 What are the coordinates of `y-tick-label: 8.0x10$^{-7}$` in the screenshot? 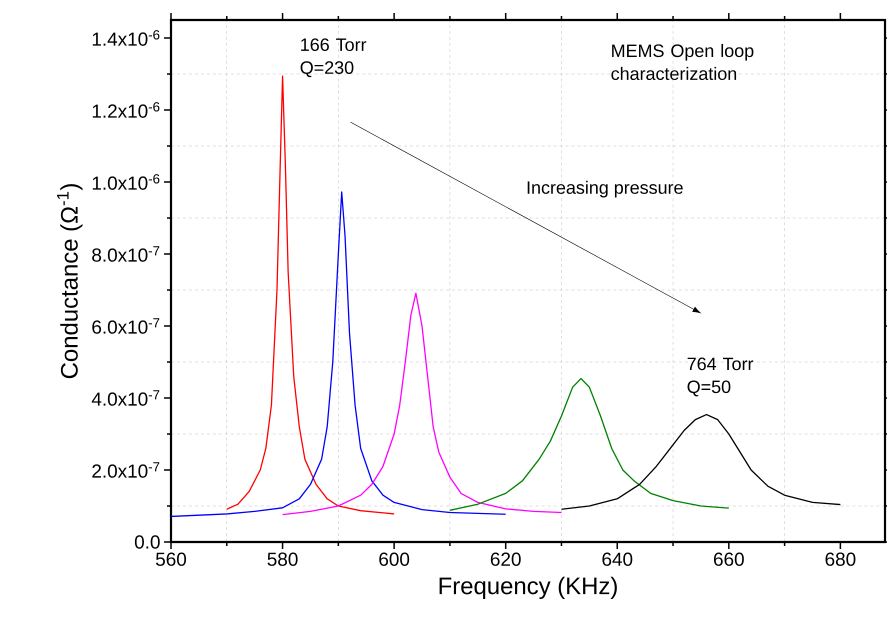 It's located at (126, 254).